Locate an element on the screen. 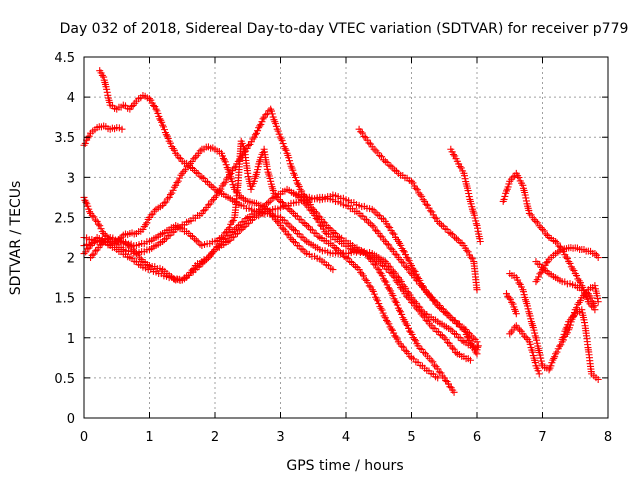 This screenshot has width=640, height=480. x-tick-label: 5 is located at coordinates (411, 437).